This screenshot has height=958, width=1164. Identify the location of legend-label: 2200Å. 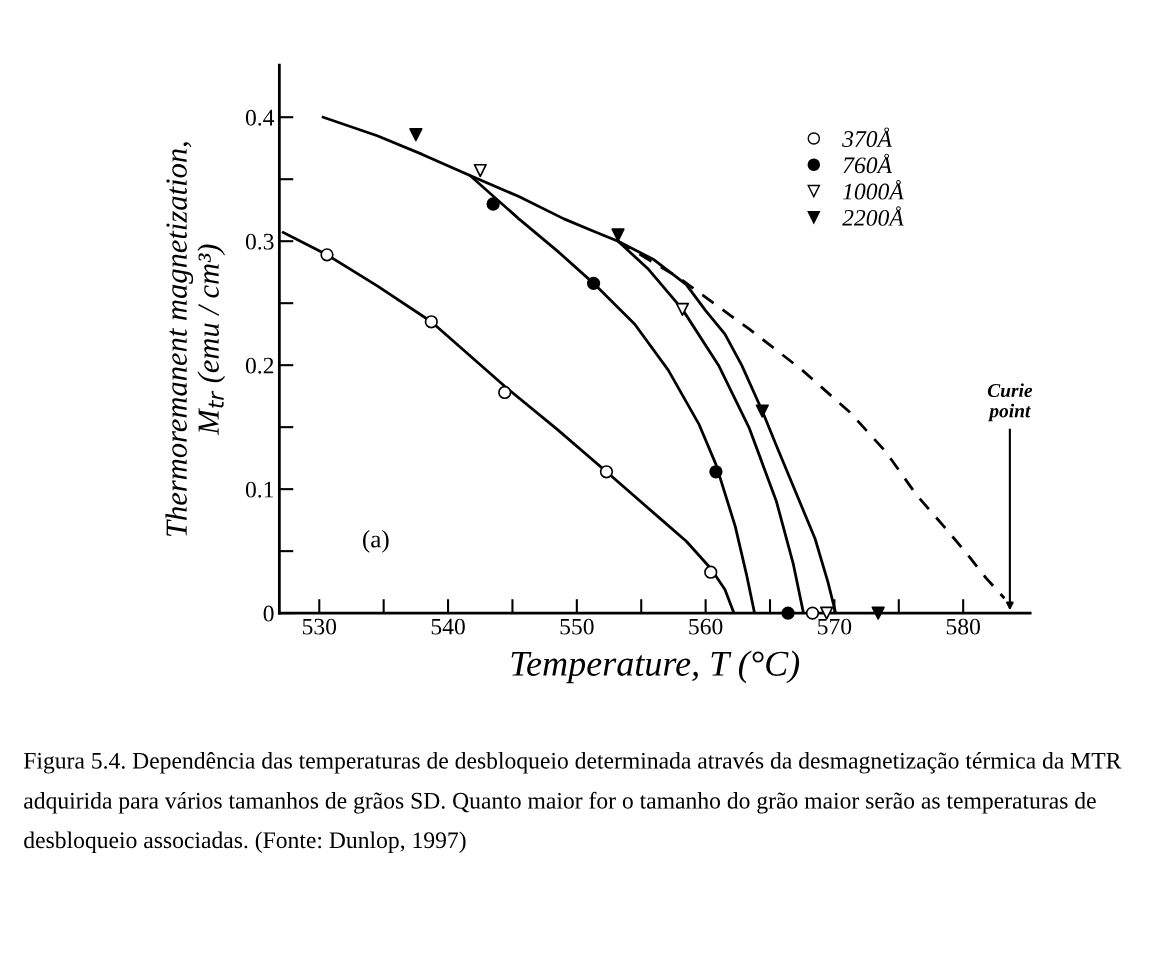
(873, 216).